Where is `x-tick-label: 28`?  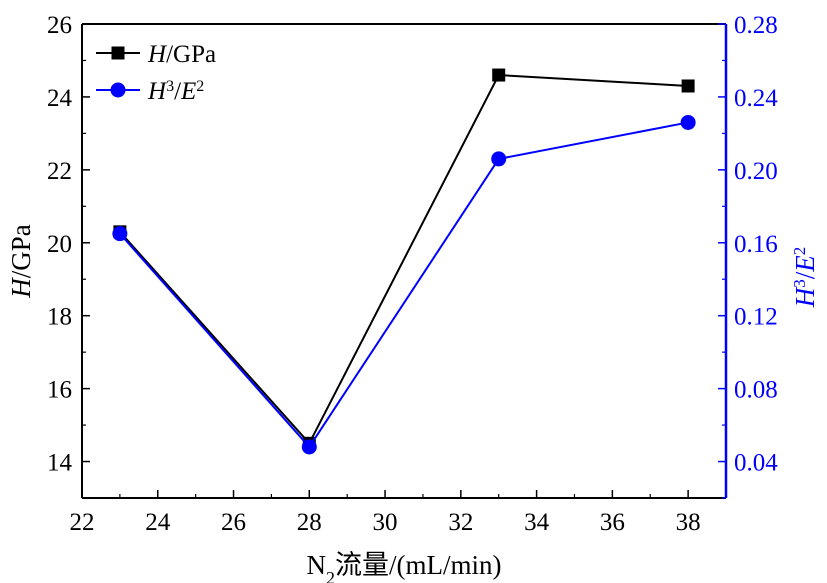
x-tick-label: 28 is located at coordinates (309, 522).